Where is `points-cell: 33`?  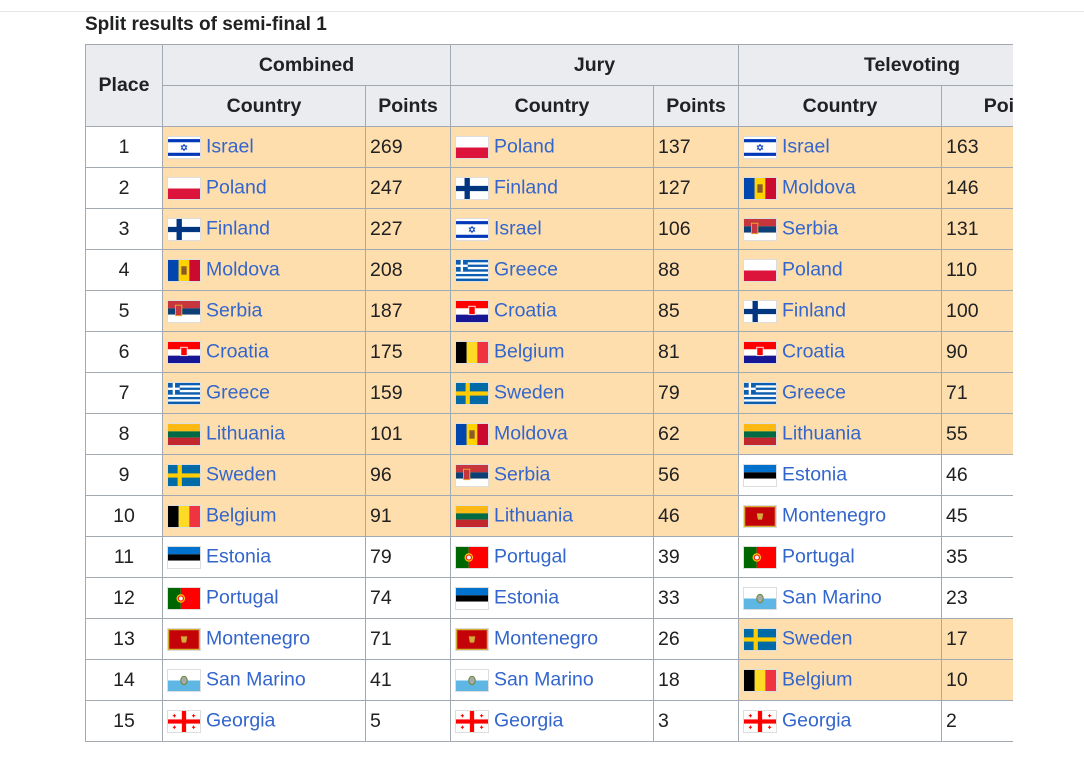
points-cell: 33 is located at coordinates (696, 598).